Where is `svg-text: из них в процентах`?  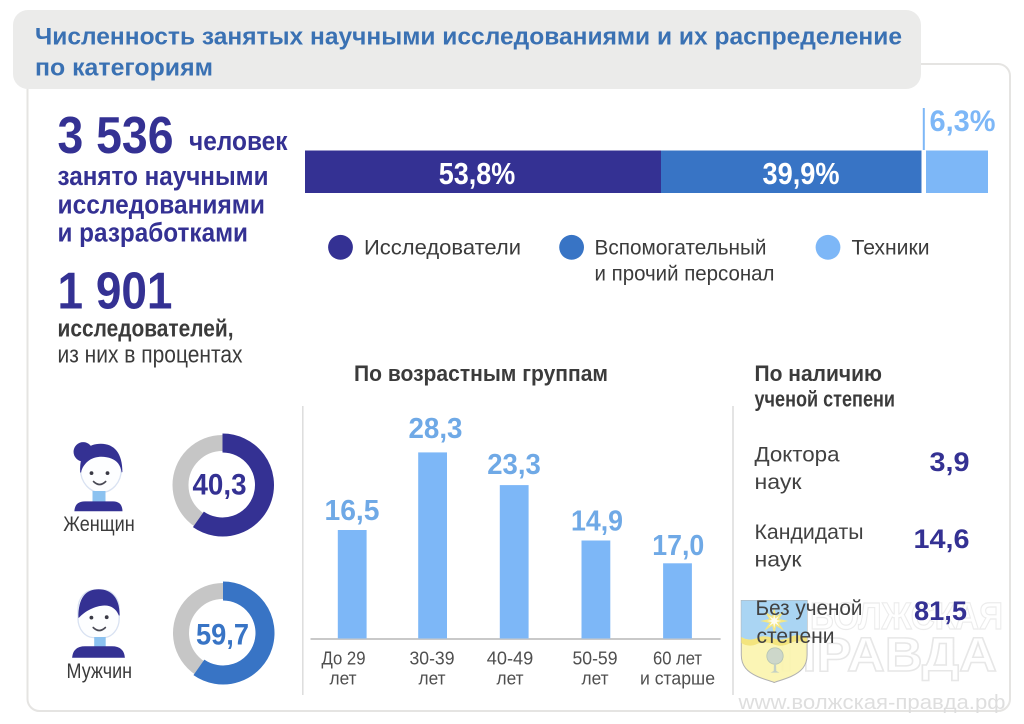 svg-text: из них в процентах is located at coordinates (150, 355).